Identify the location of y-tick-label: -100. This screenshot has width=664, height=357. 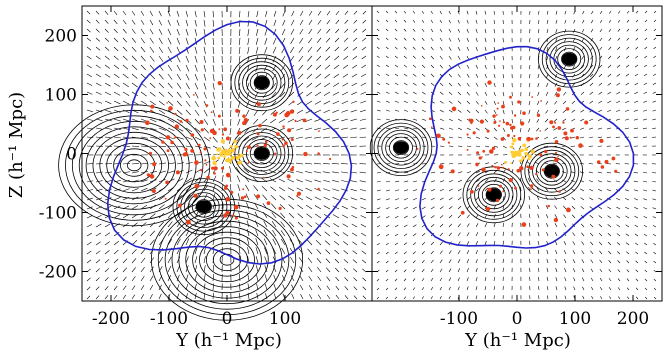
(58, 214).